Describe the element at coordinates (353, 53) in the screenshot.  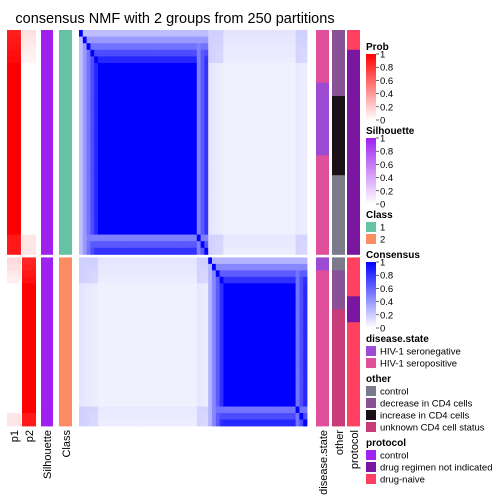
I see `protocol-cell` at that location.